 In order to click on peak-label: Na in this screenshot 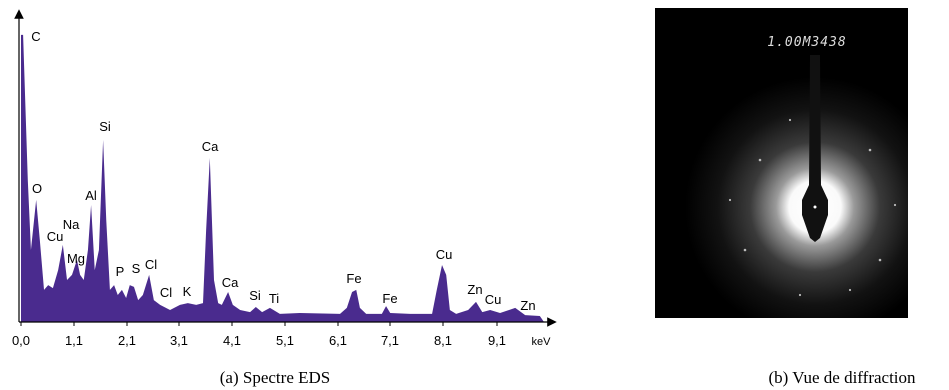, I will do `click(71, 224)`.